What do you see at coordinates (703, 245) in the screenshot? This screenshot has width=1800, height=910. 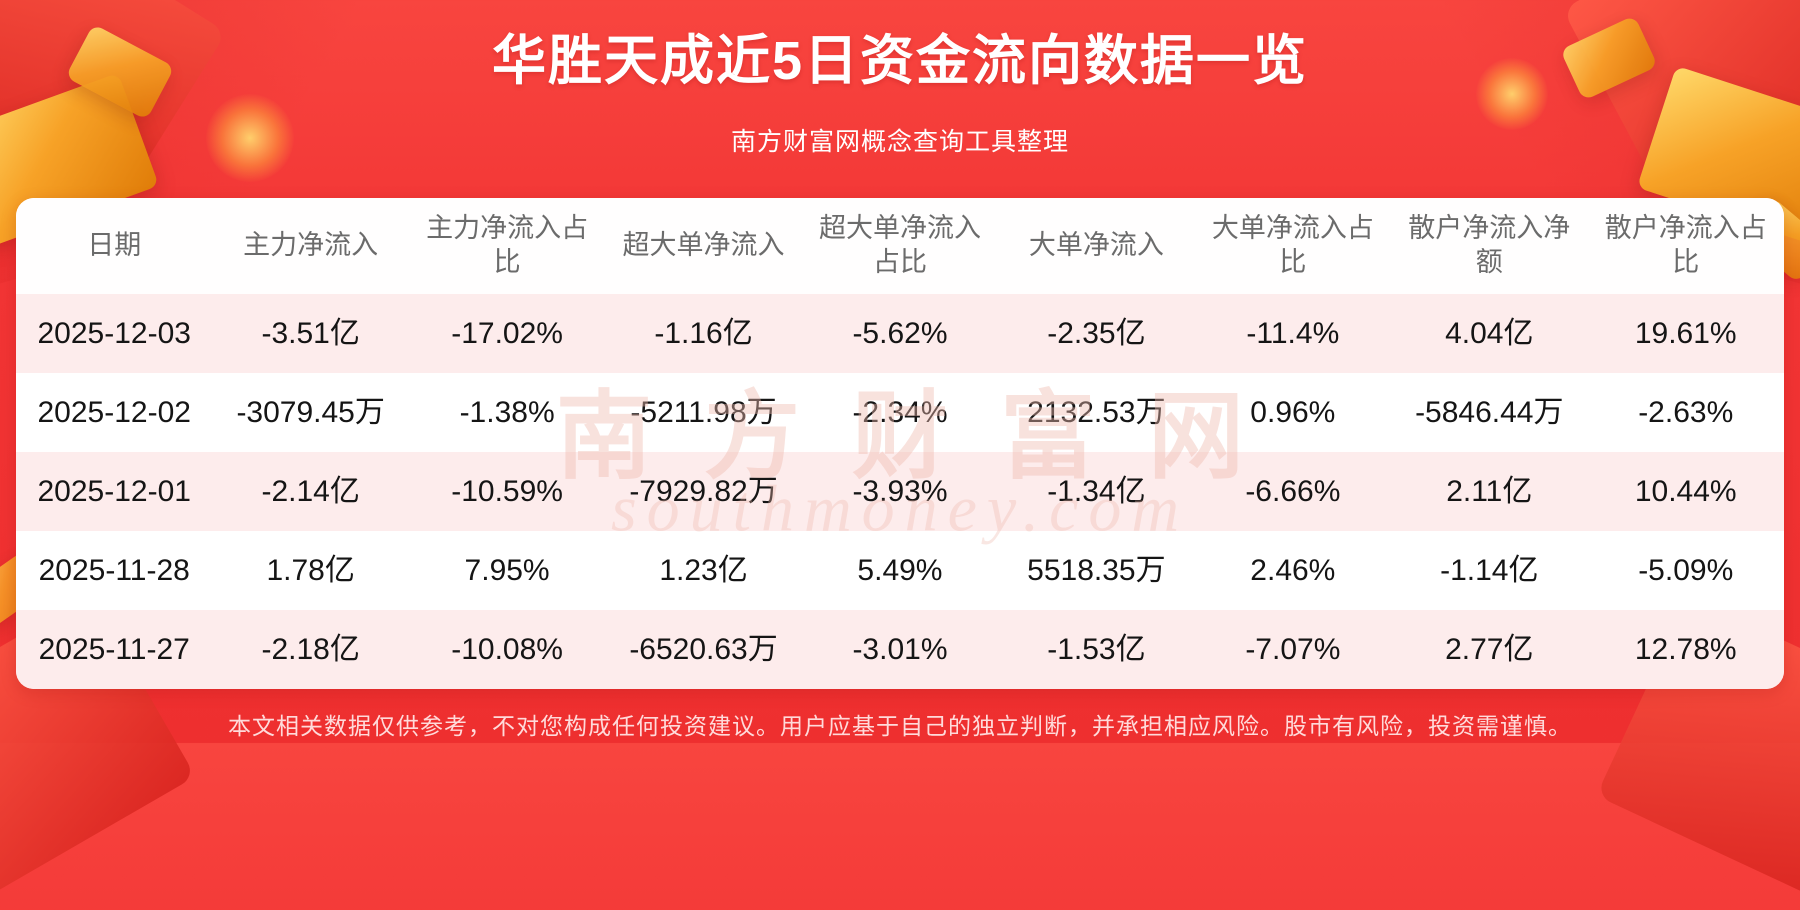 I see `header-cell-3: 超大单净流入` at bounding box center [703, 245].